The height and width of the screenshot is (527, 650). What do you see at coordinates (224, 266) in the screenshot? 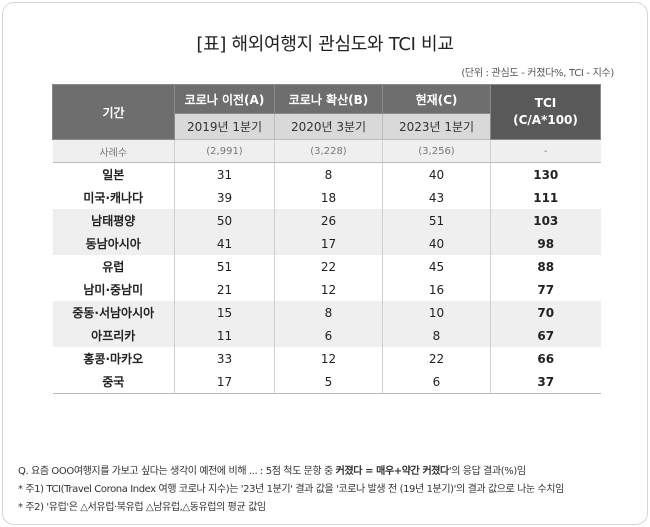
I see `row-a: 51` at bounding box center [224, 266].